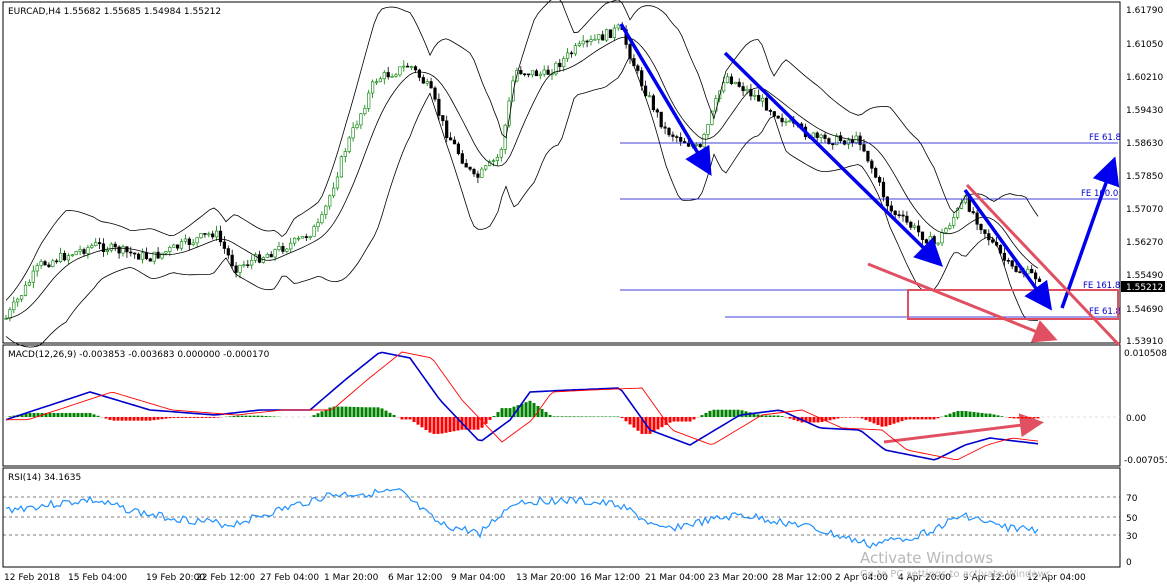  I want to click on red-trendline, so click(1043, 265).